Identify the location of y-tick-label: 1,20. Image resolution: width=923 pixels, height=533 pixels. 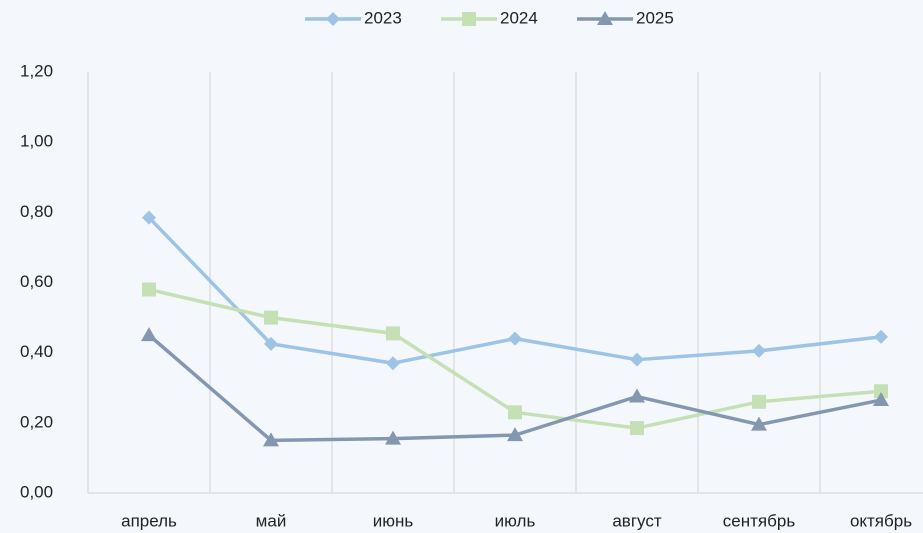
(36, 70).